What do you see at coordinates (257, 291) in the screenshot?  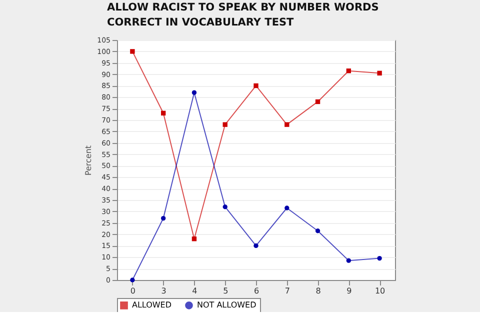 I see `x-tick-label: 6` at bounding box center [257, 291].